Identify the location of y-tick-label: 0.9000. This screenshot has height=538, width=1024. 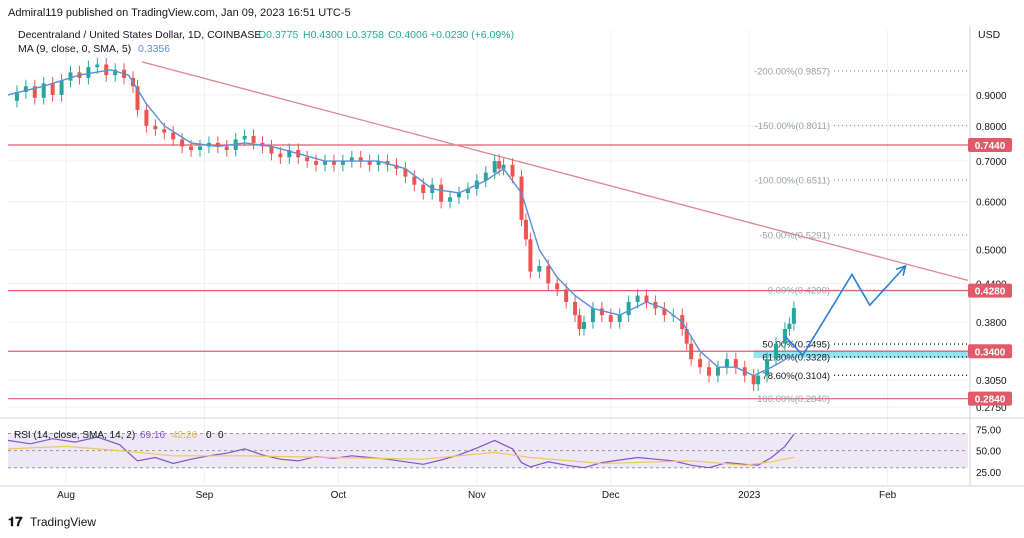
(991, 96).